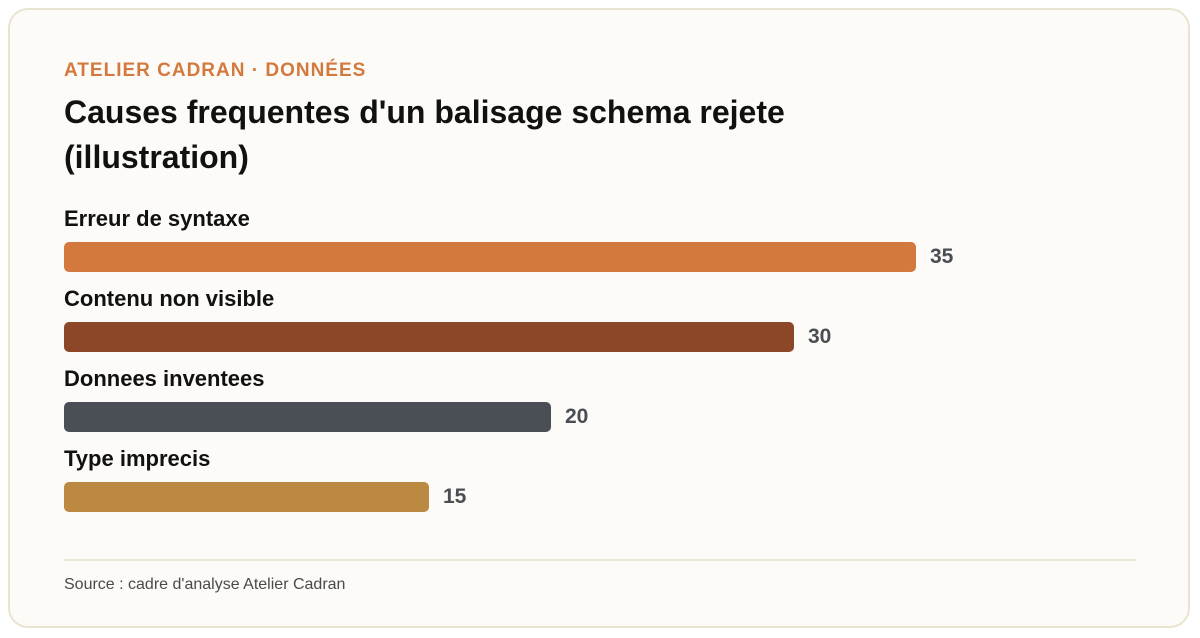 This screenshot has height=638, width=1200. I want to click on bar-value-label: 20, so click(577, 416).